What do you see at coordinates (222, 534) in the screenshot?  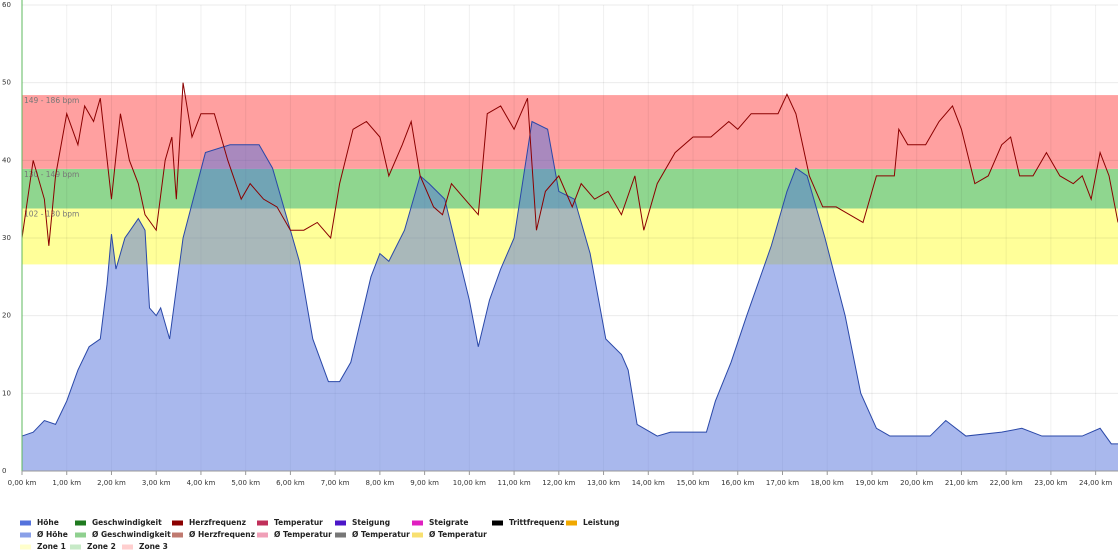 I see `legend-label: Ø Herzfrequenz` at bounding box center [222, 534].